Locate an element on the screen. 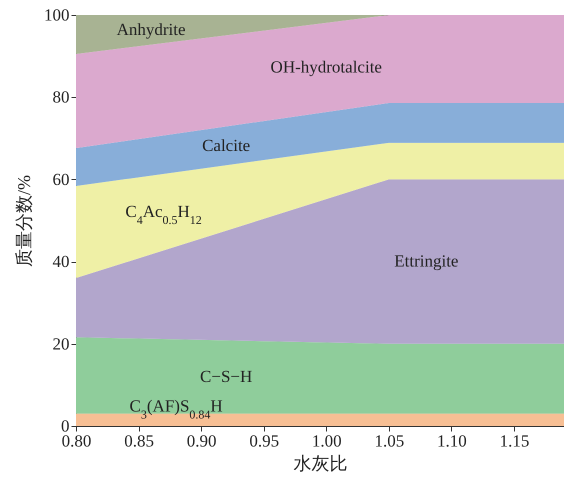 The width and height of the screenshot is (564, 484). series-label: C−S−H is located at coordinates (226, 376).